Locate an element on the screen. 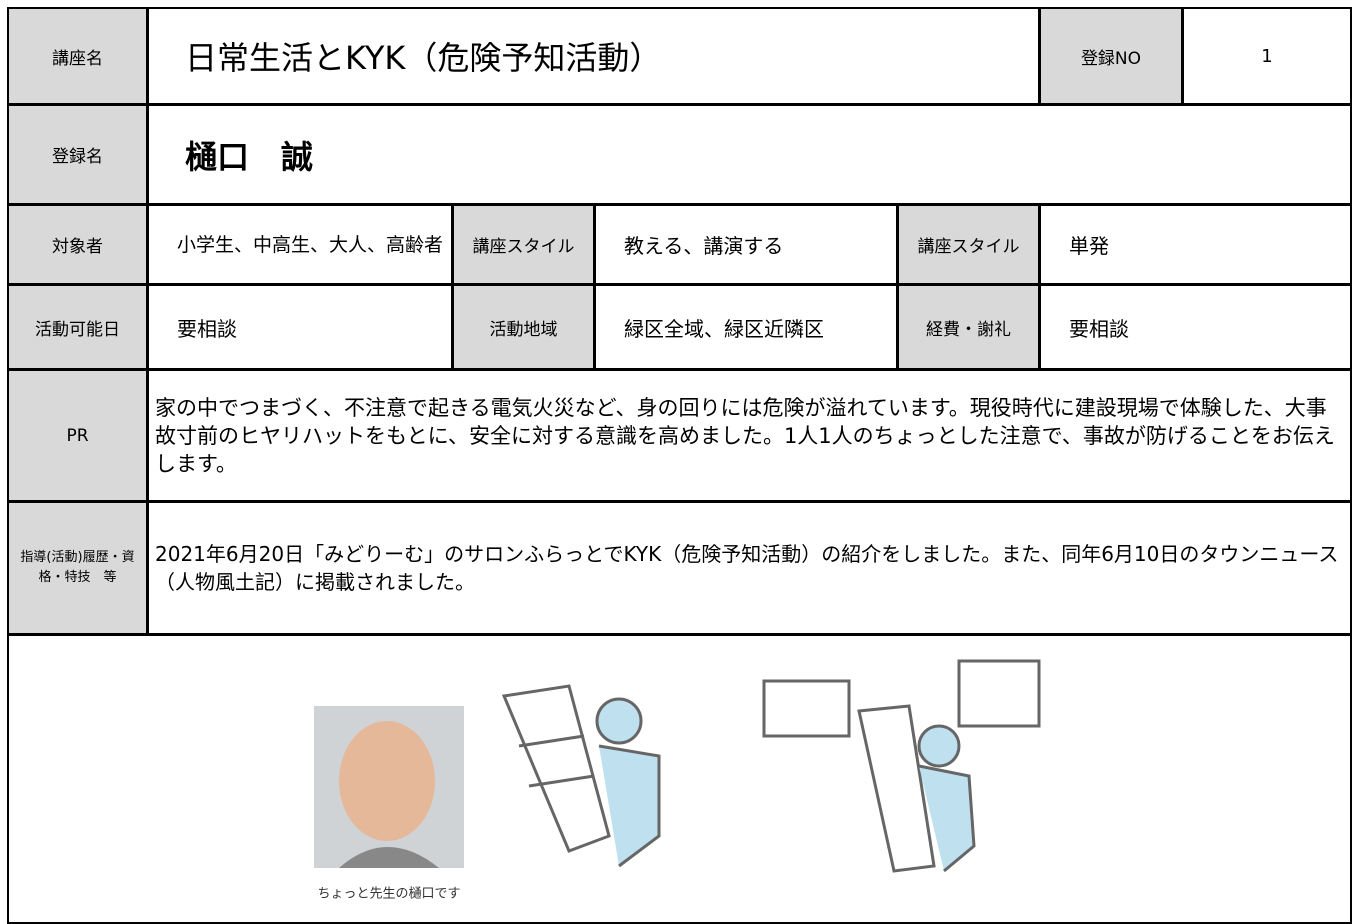  photo-face is located at coordinates (387, 781).